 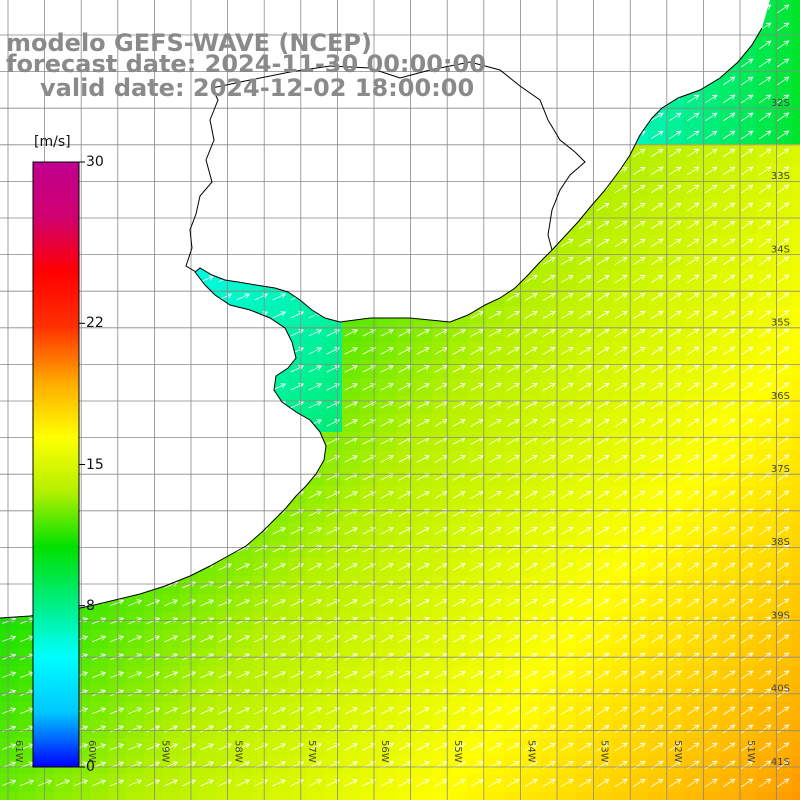 I want to click on colorbar-tick-label: 30, so click(x=95, y=162).